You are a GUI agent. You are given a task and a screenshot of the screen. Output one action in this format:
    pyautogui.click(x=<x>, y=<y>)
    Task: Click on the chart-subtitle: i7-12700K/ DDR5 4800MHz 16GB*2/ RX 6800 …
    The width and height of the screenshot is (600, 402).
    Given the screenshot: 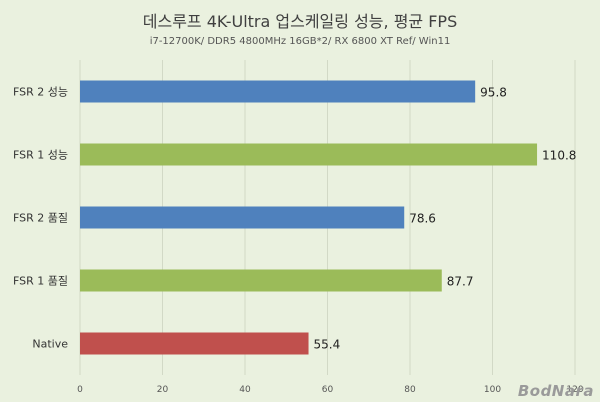 What is the action you would take?
    pyautogui.click(x=300, y=41)
    